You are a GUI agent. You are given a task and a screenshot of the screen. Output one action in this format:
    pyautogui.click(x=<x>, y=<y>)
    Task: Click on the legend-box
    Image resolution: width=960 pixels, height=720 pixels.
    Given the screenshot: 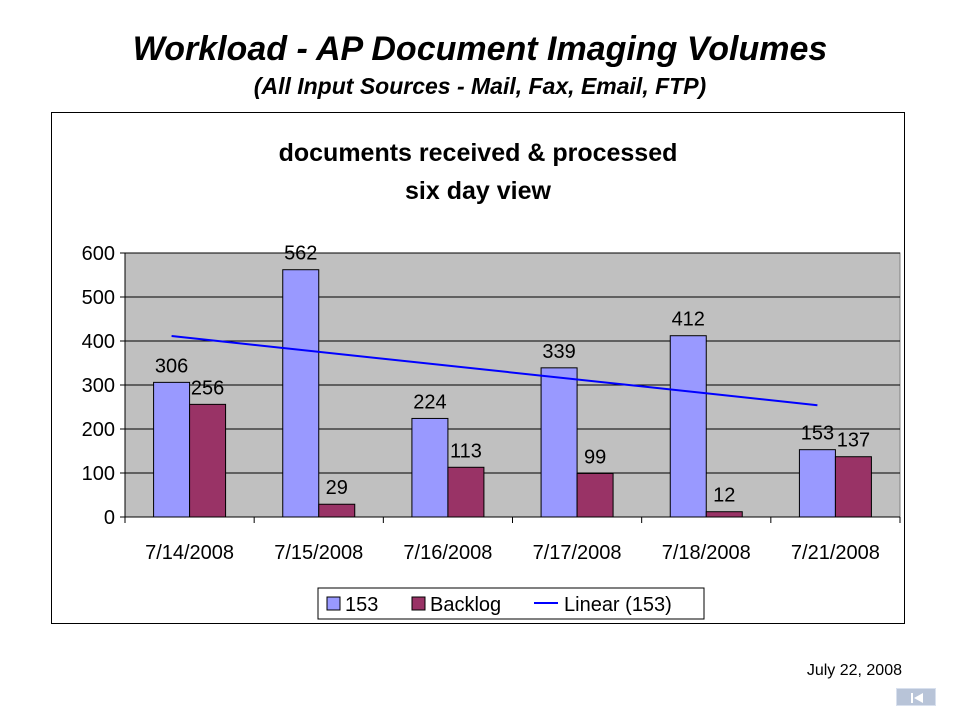 What is the action you would take?
    pyautogui.click(x=511, y=603)
    